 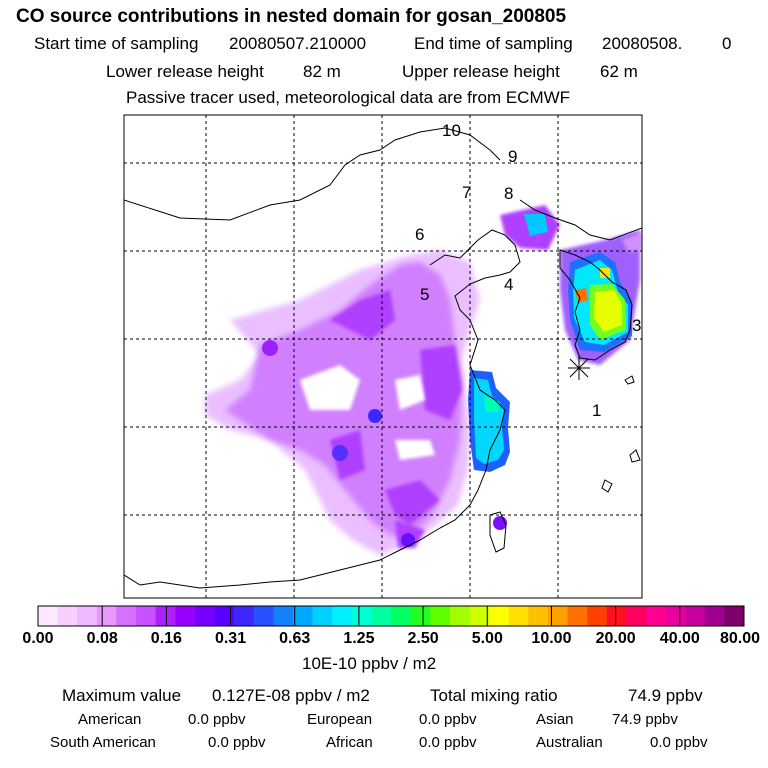 What do you see at coordinates (608, 311) in the screenshot?
I see `korea-field-yellow` at bounding box center [608, 311].